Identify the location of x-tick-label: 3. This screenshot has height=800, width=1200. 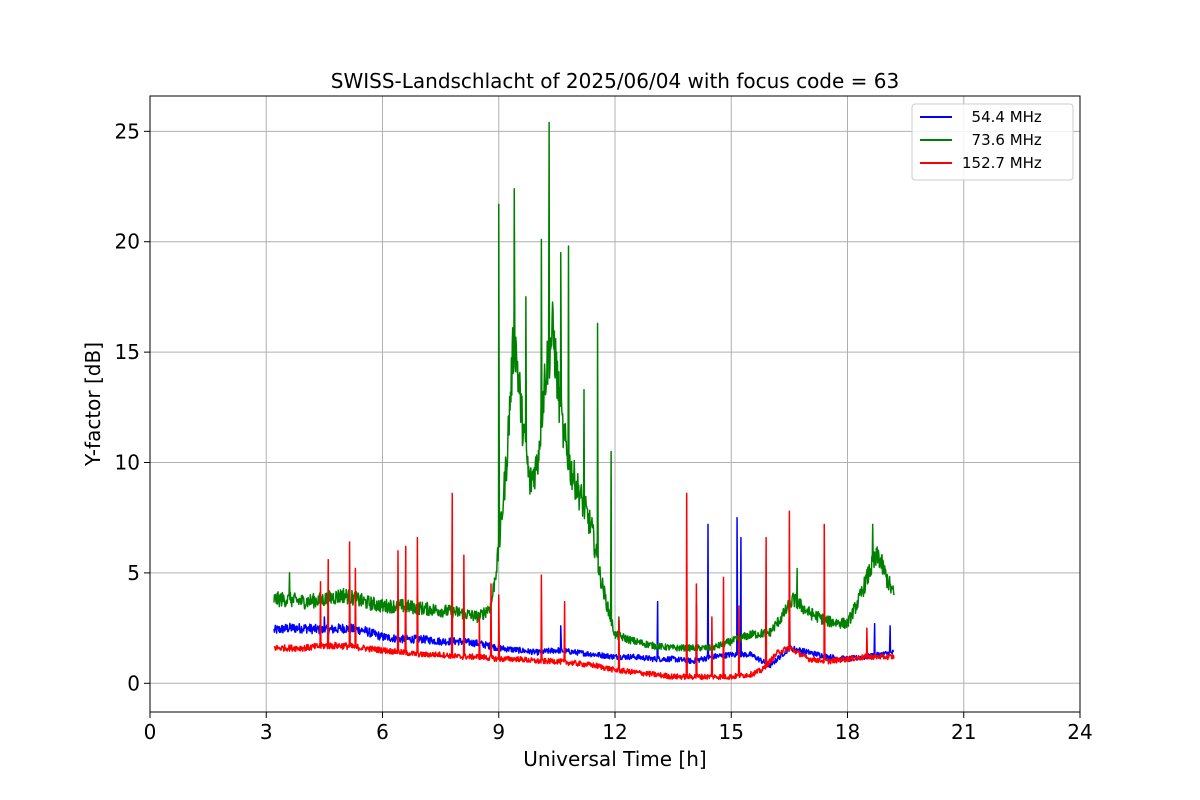
(266, 732).